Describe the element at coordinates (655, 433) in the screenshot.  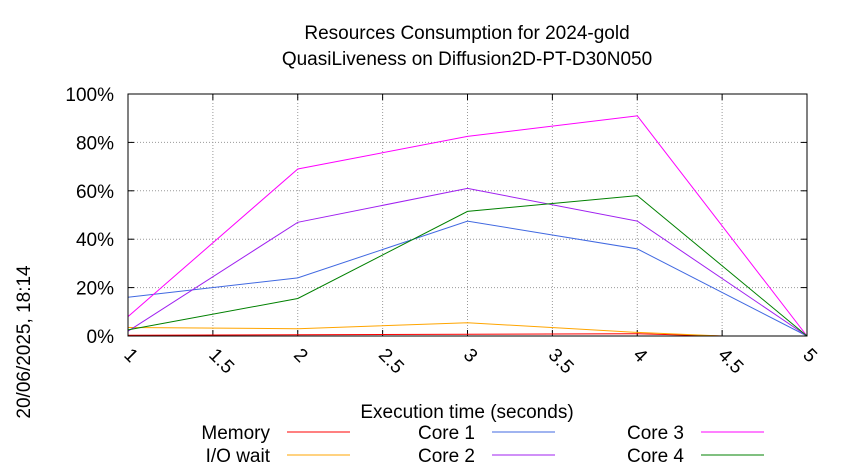
I see `legend-label-core-3: Core 3` at that location.